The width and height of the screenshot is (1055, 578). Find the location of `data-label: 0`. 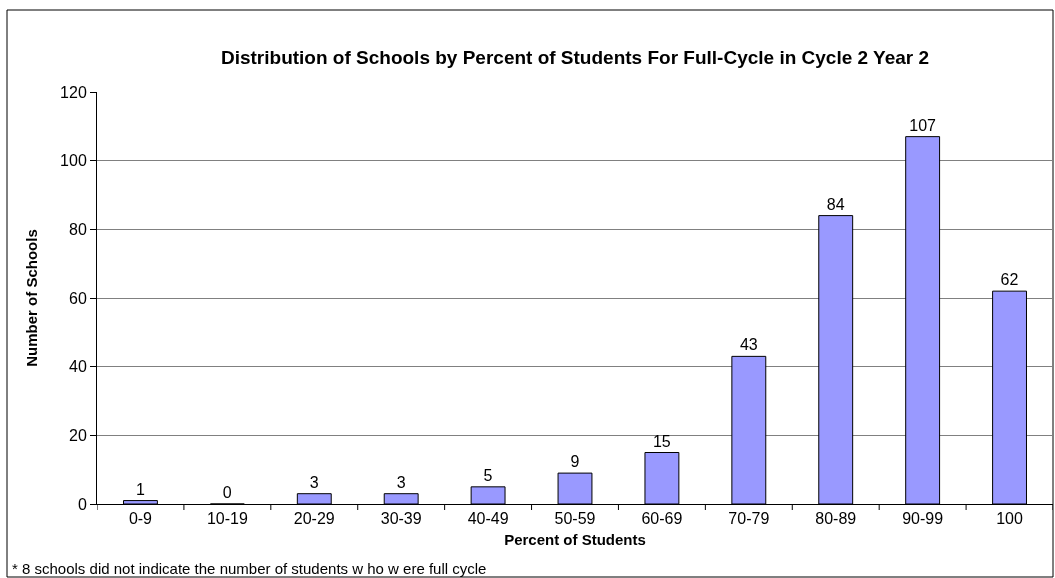

data-label: 0 is located at coordinates (227, 492).